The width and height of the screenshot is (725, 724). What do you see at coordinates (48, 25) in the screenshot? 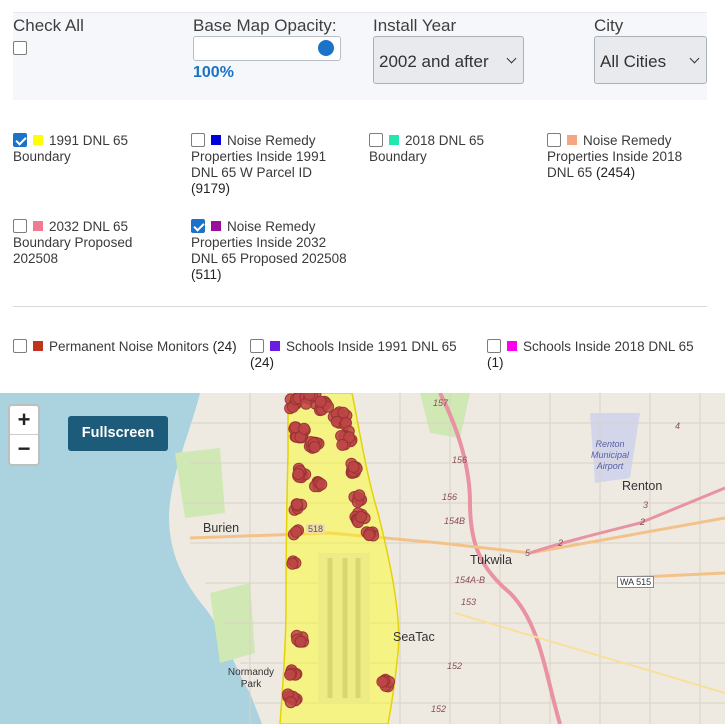
I see `check-all-label: Check All` at bounding box center [48, 25].